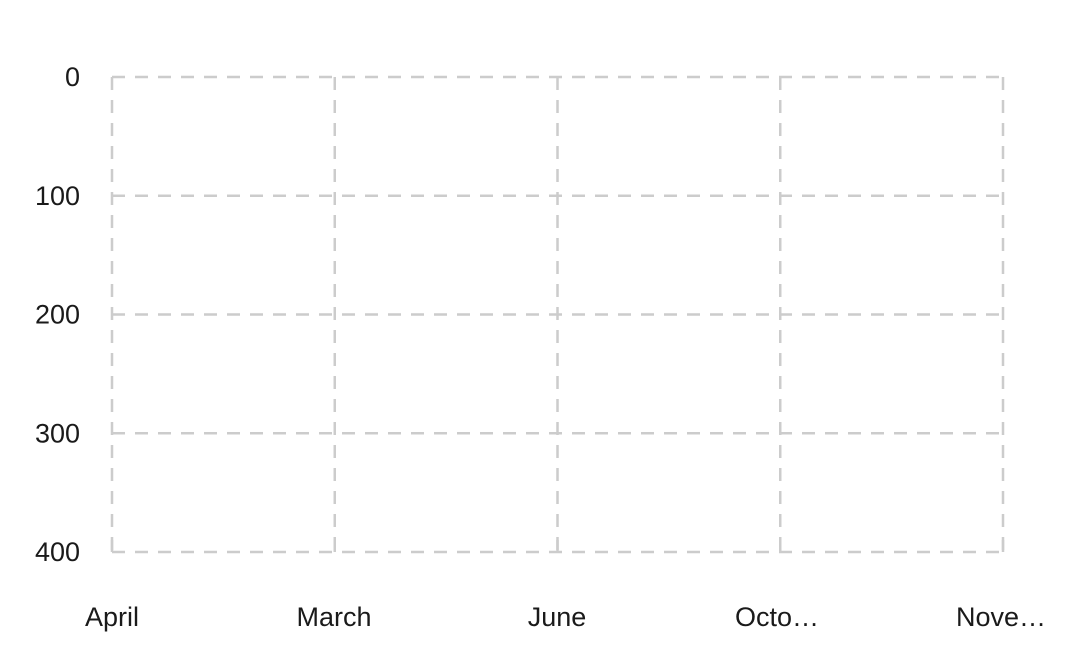 This screenshot has width=1080, height=655. What do you see at coordinates (112, 617) in the screenshot?
I see `x-tick-label: April` at bounding box center [112, 617].